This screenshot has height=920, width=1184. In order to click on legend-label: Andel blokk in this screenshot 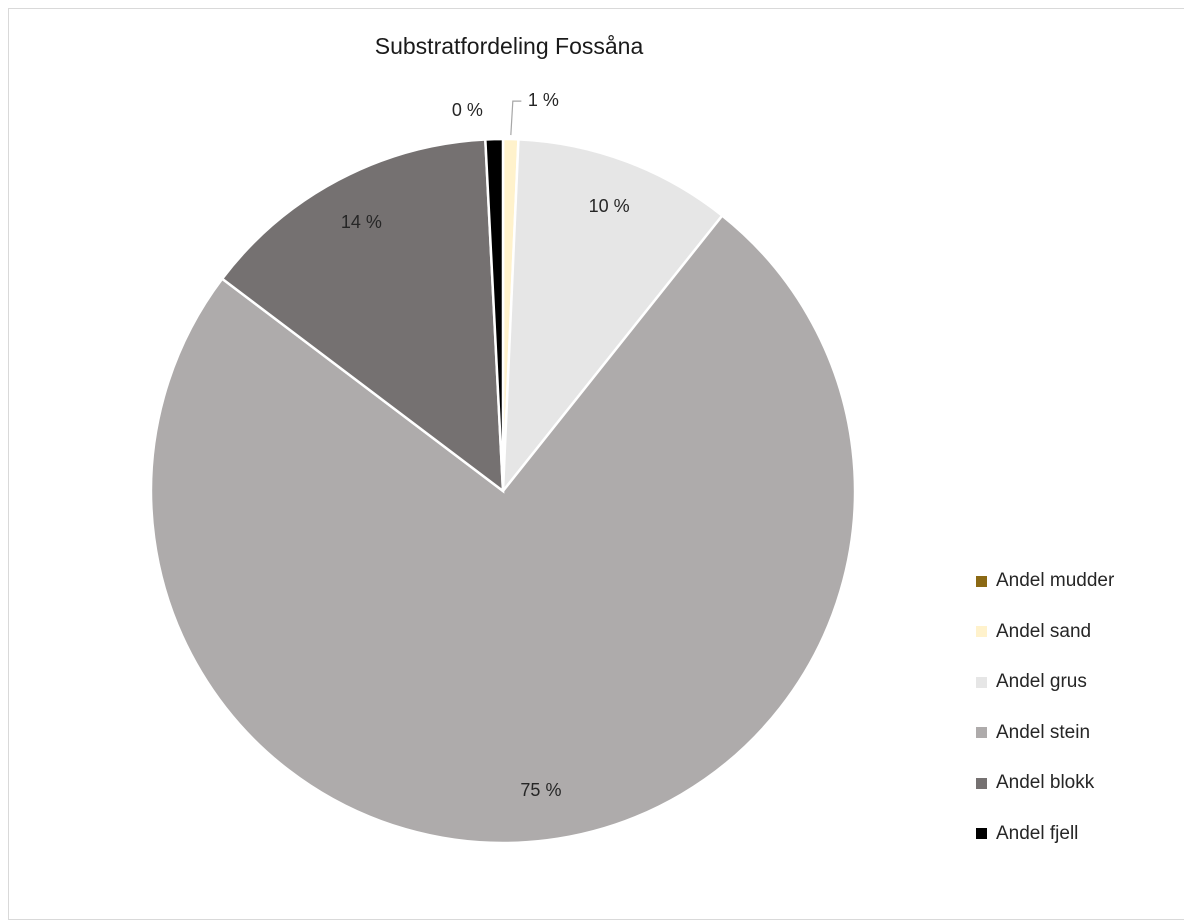, I will do `click(1045, 783)`.